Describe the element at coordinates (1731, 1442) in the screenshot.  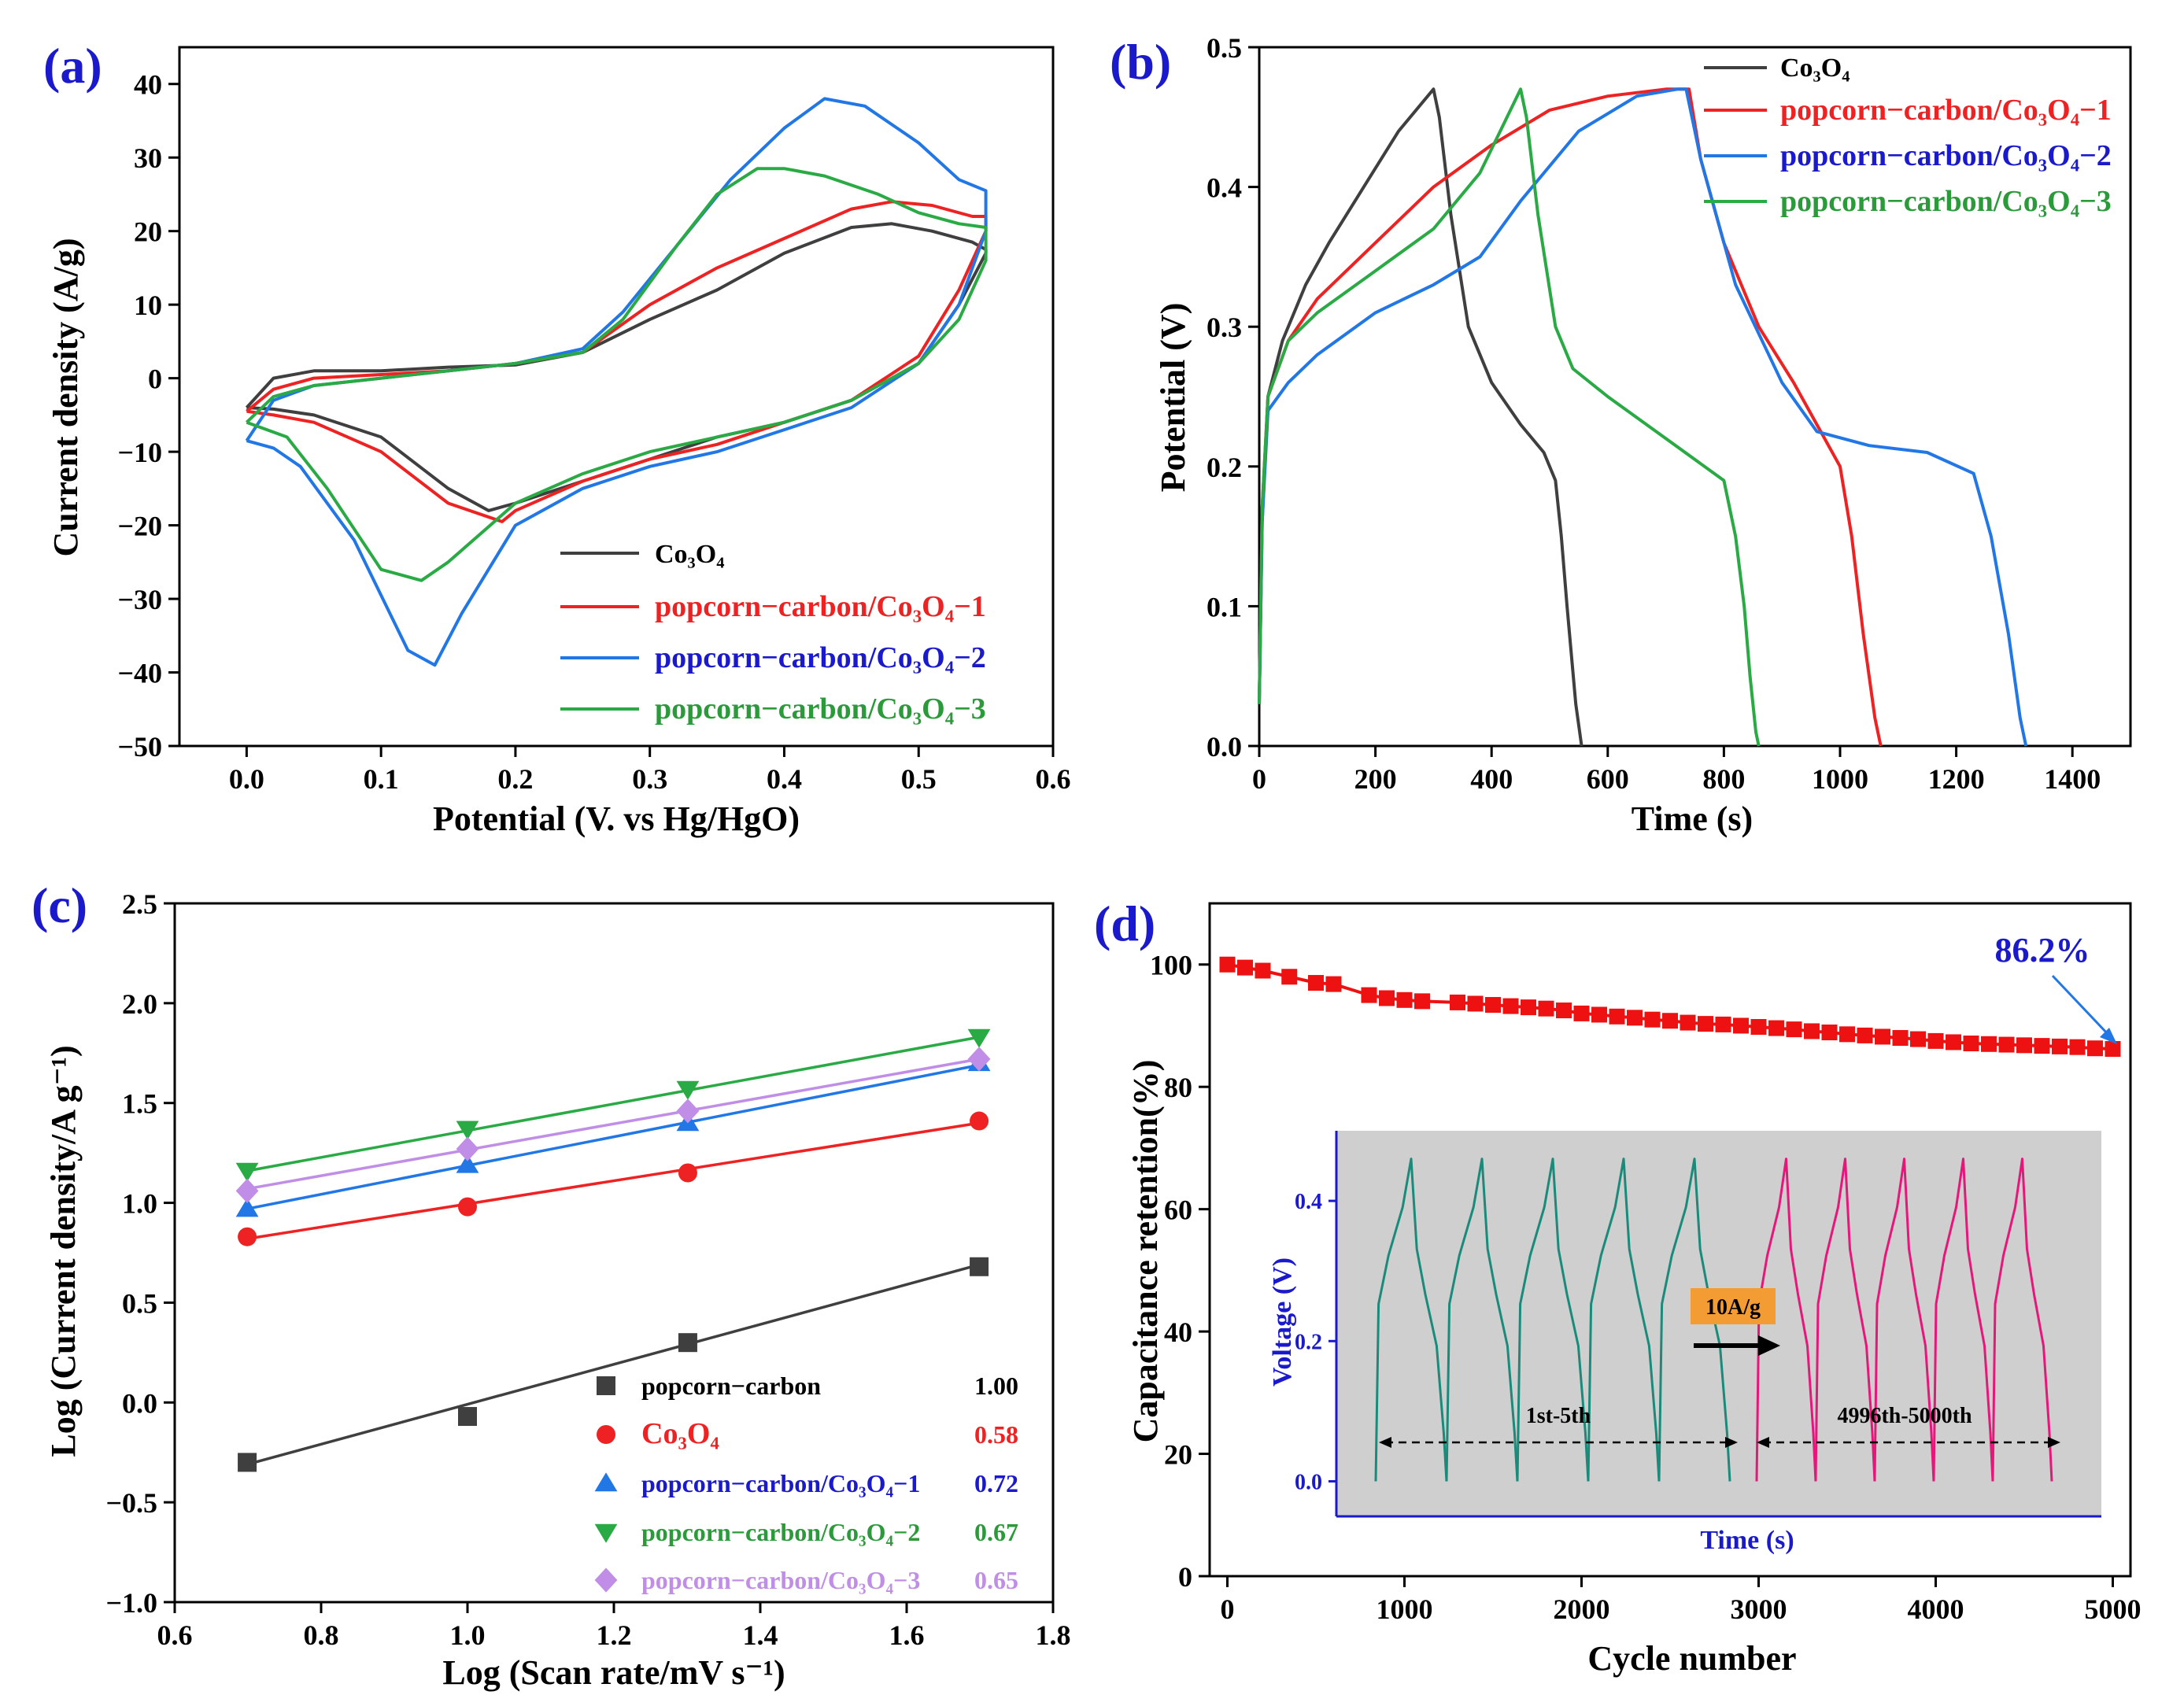
I see `inset-first-range-arrow-right` at that location.